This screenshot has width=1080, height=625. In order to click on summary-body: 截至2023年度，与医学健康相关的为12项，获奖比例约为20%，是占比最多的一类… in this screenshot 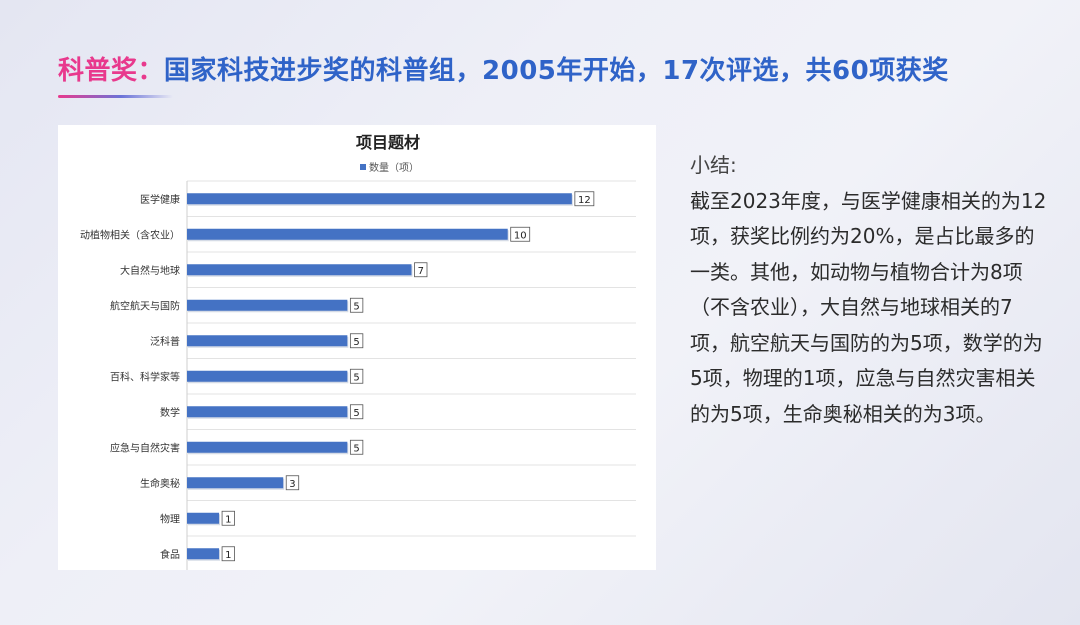, I will do `click(868, 307)`.